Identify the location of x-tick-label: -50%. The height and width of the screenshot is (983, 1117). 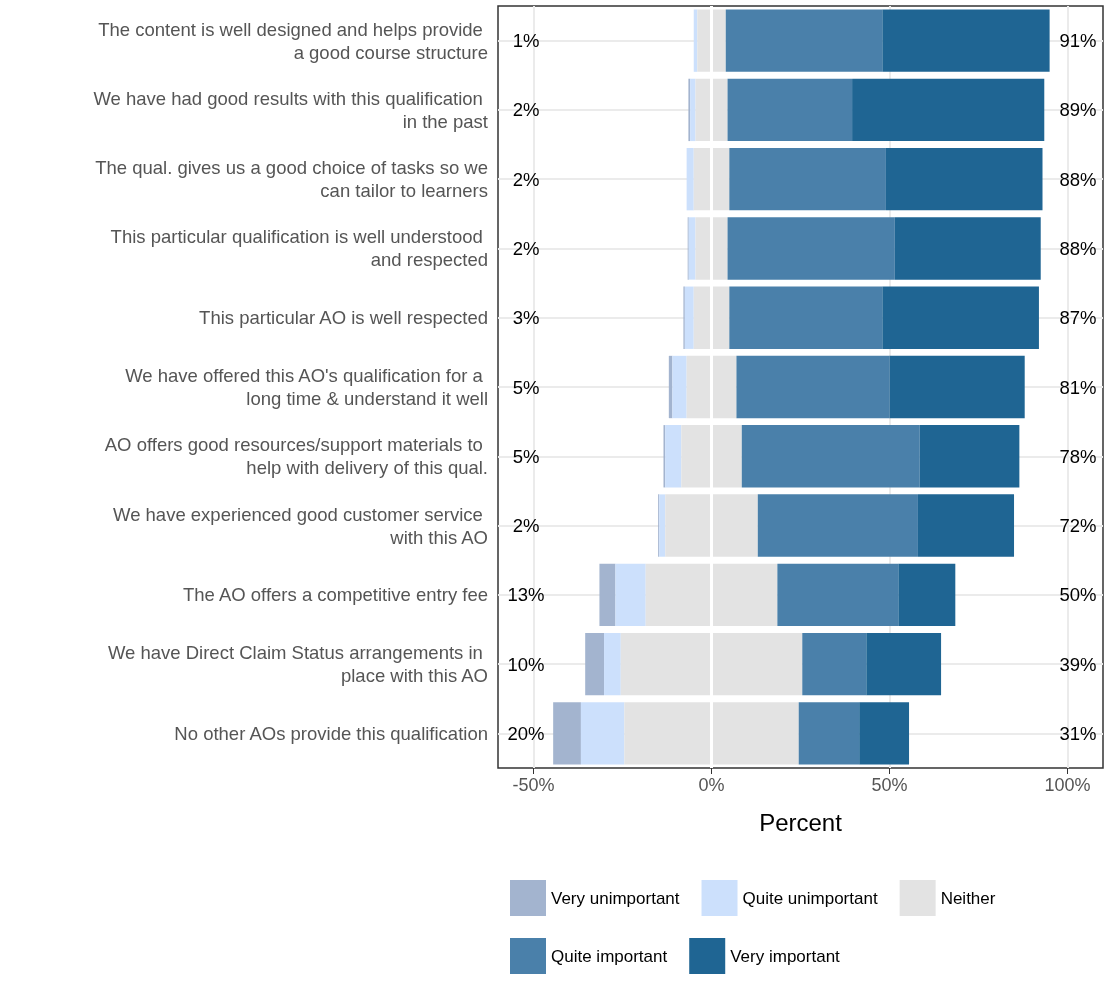
(533, 785).